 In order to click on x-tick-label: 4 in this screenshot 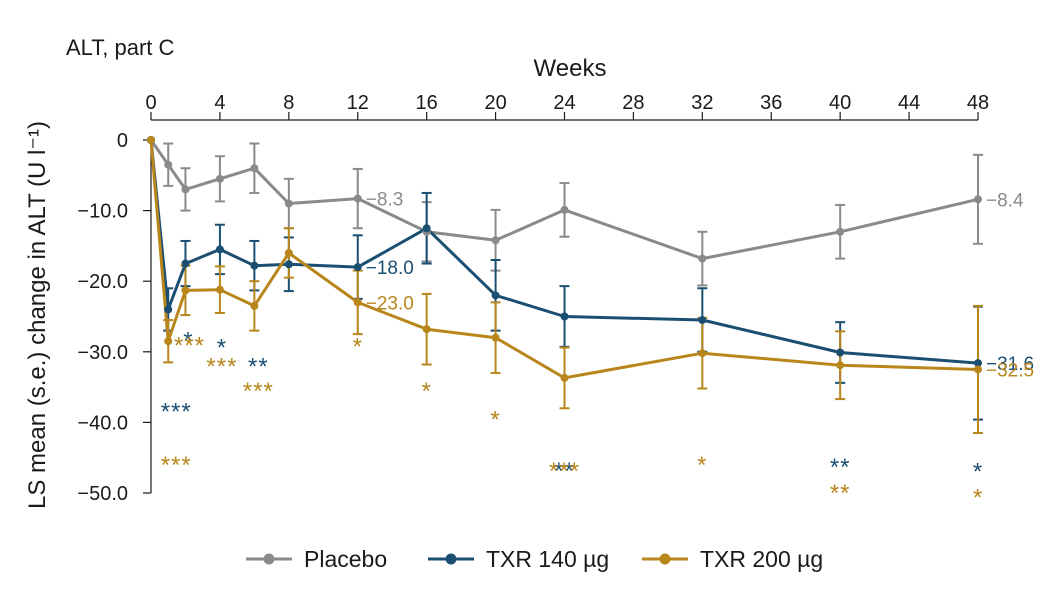, I will do `click(219, 103)`.